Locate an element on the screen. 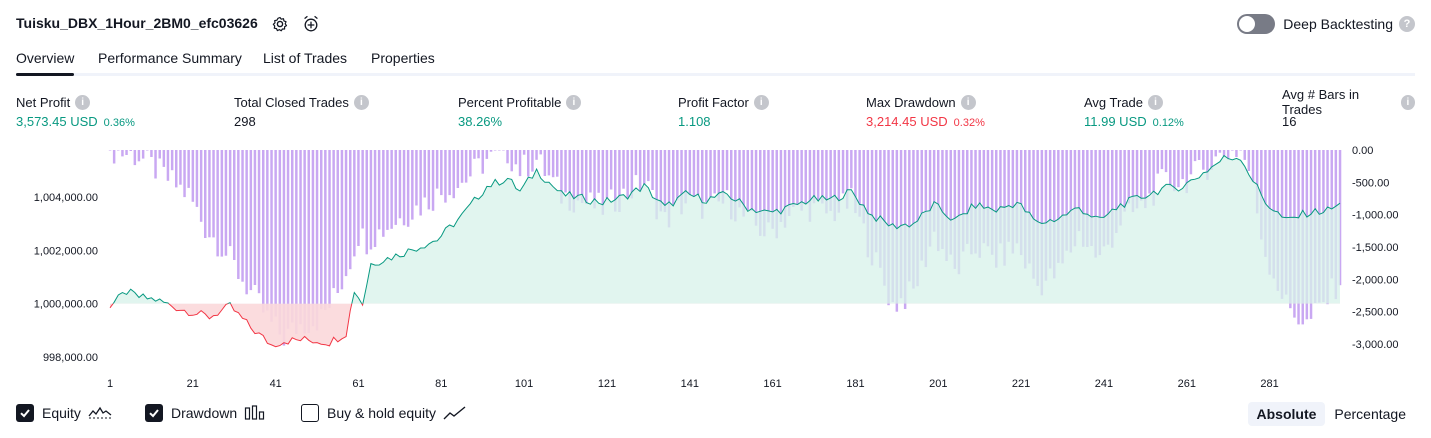 The height and width of the screenshot is (438, 1431). tab-list-of-trades: List of Trades is located at coordinates (305, 58).